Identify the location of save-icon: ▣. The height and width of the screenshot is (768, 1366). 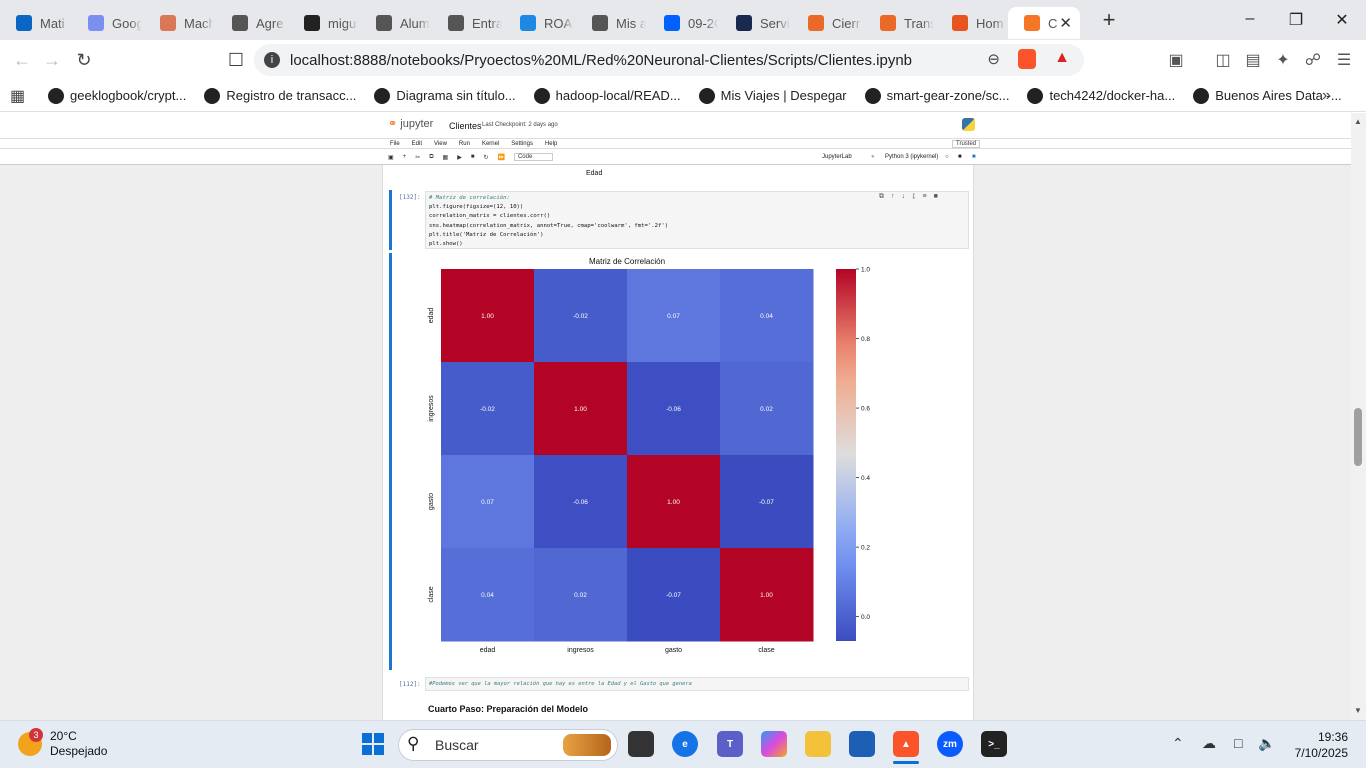
(391, 157).